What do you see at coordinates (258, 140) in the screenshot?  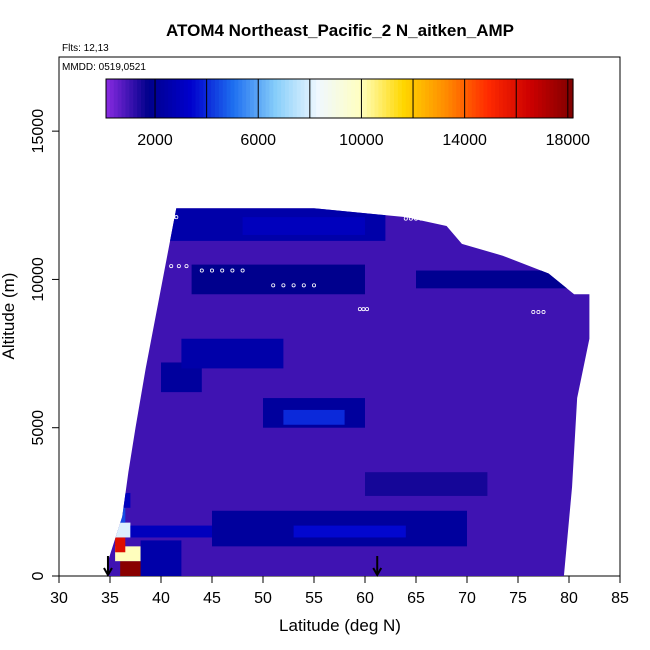 I see `colorbar-tick-label-1: 6000` at bounding box center [258, 140].